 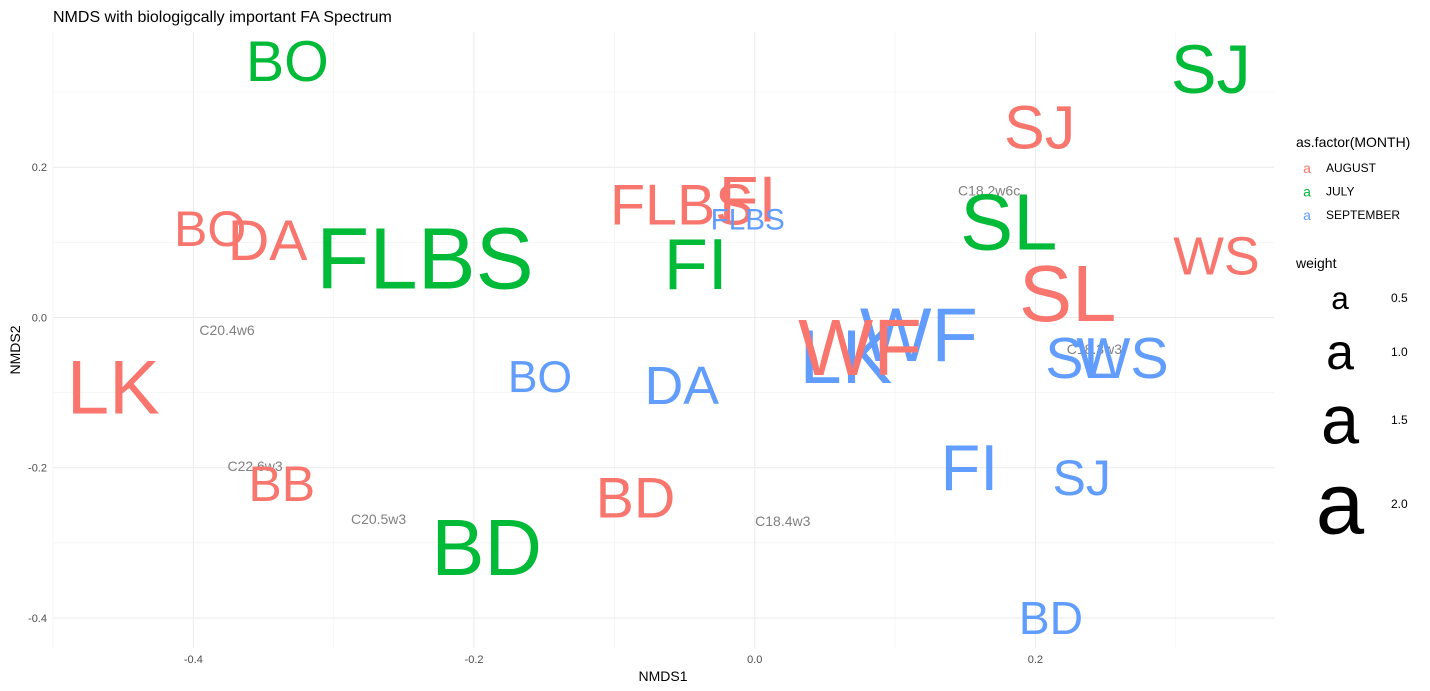 I want to click on color-legend-items: a AUGUST a JULY a SEPTEMBER, so click(x=1351, y=191).